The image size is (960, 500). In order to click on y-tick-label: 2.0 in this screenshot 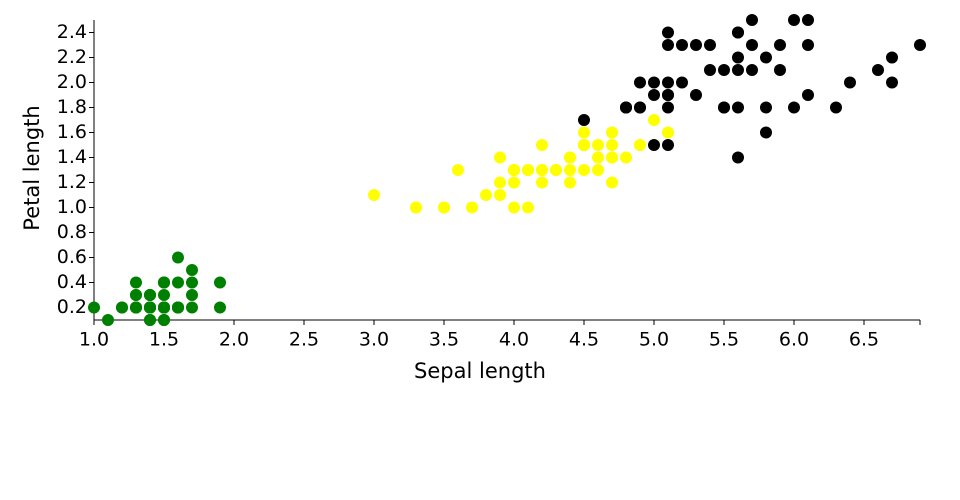, I will do `click(72, 82)`.